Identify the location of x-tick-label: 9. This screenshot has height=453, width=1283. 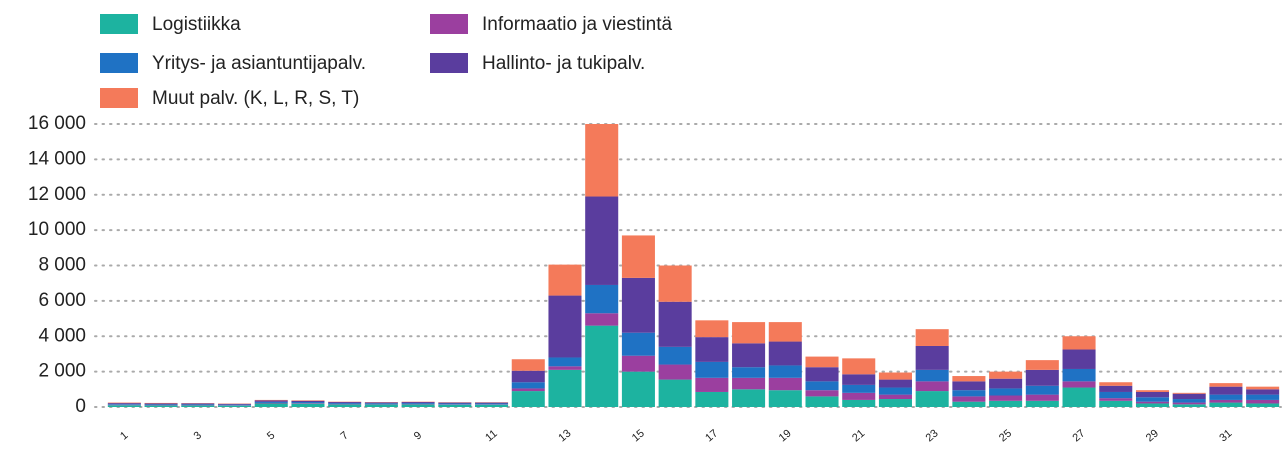
(418, 435).